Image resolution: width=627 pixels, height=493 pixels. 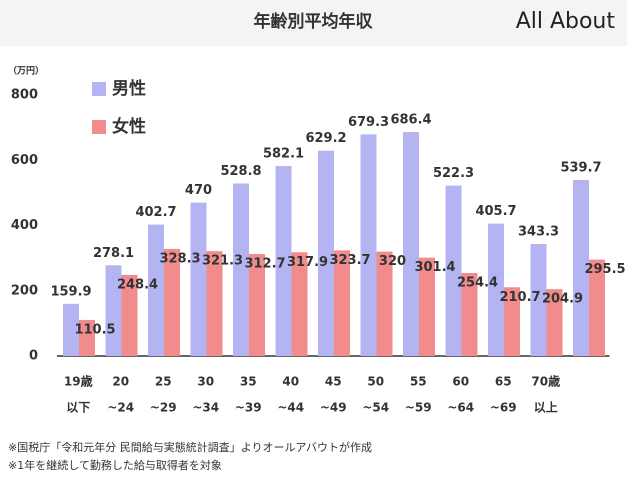 I want to click on value-label: 320, so click(x=392, y=261).